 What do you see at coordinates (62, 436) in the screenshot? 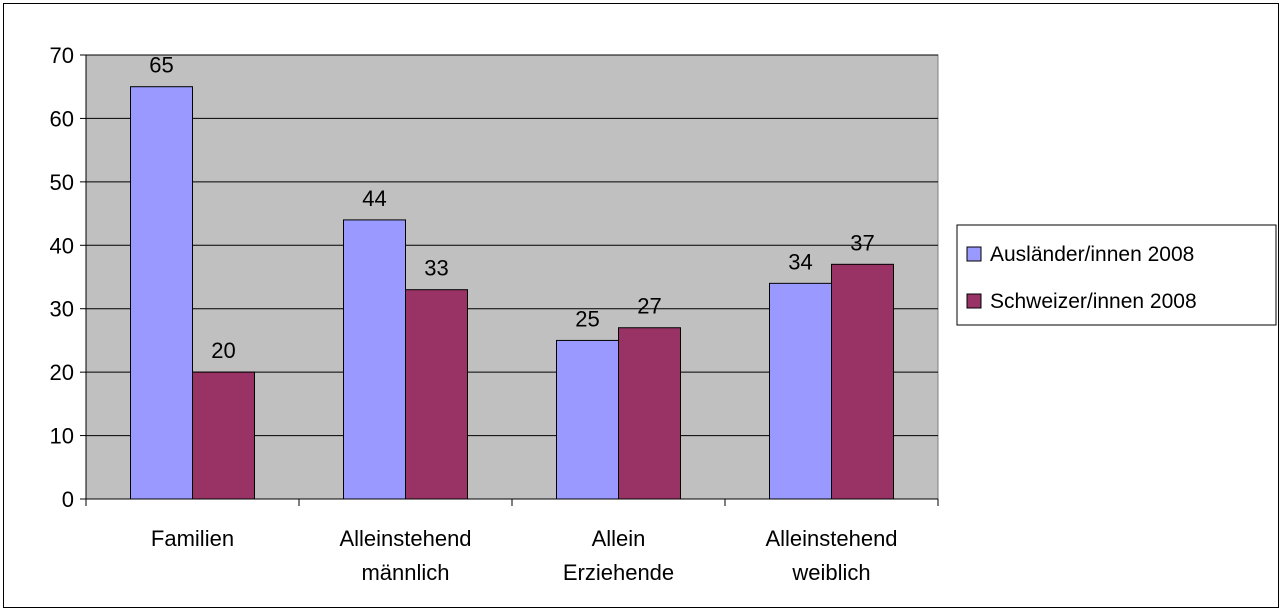
I see `y-tick-label: 10` at bounding box center [62, 436].